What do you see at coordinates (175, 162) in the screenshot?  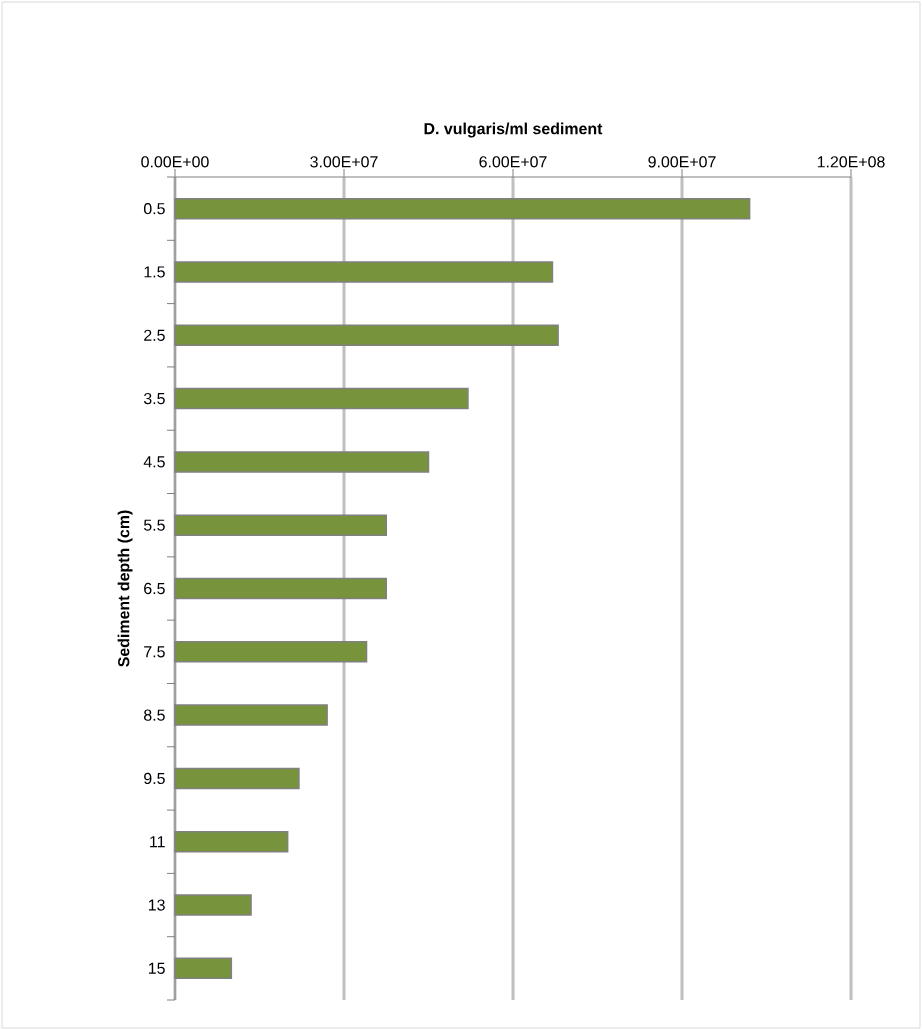 I see `x-tick-label: 0.00E+00` at bounding box center [175, 162].